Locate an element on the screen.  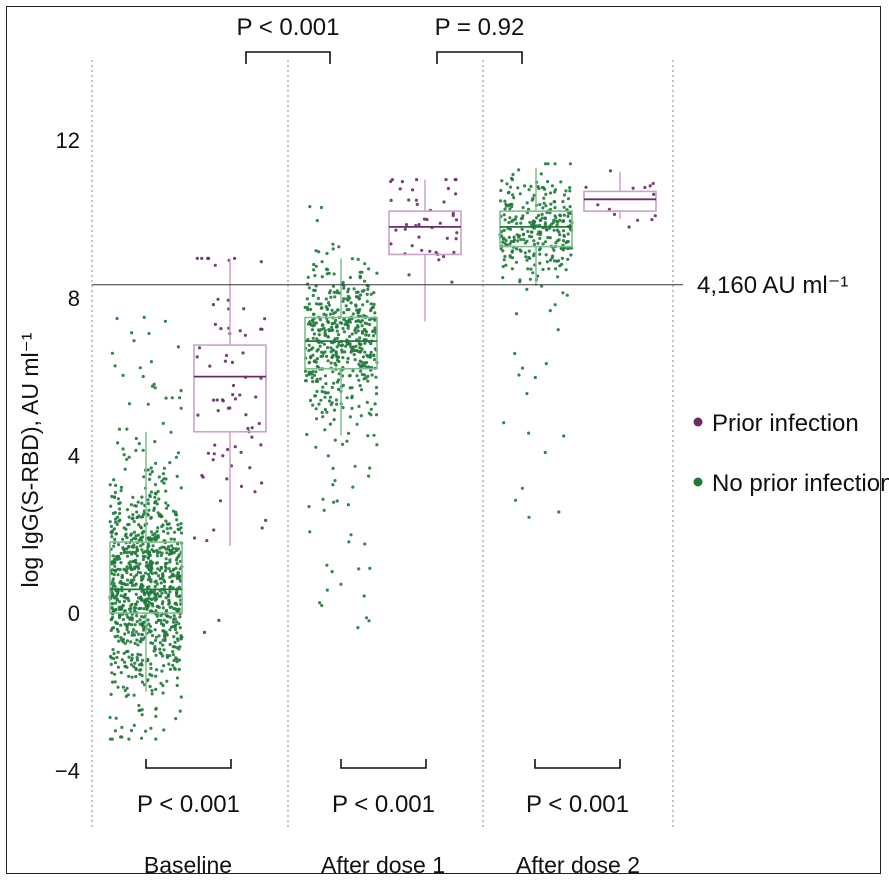
legend-label: No prior infection is located at coordinates (800, 483).